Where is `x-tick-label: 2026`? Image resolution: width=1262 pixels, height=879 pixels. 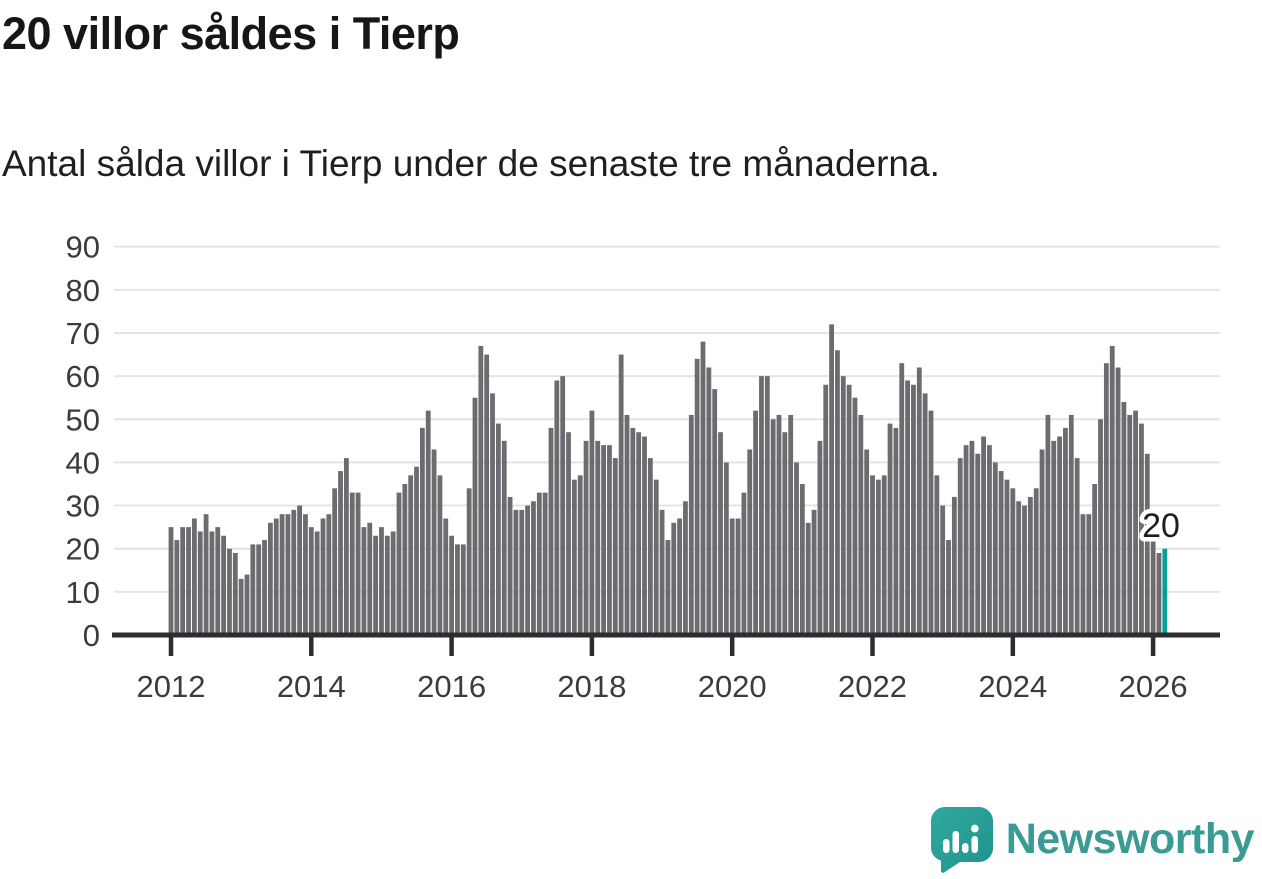
x-tick-label: 2026 is located at coordinates (1153, 686).